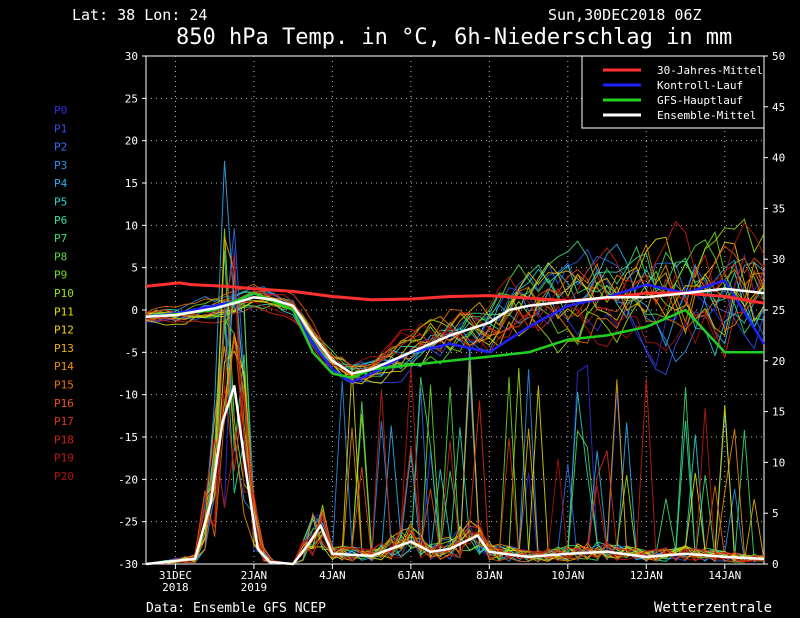 The height and width of the screenshot is (618, 800). I want to click on member-label: P16, so click(64, 403).